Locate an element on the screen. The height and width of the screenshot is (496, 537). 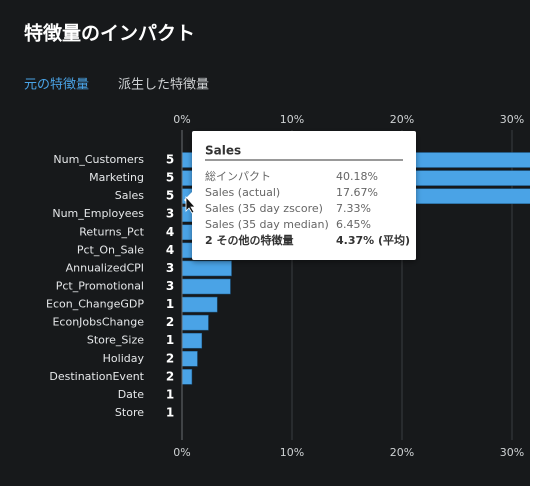
tooltip-box is located at coordinates (304, 195).